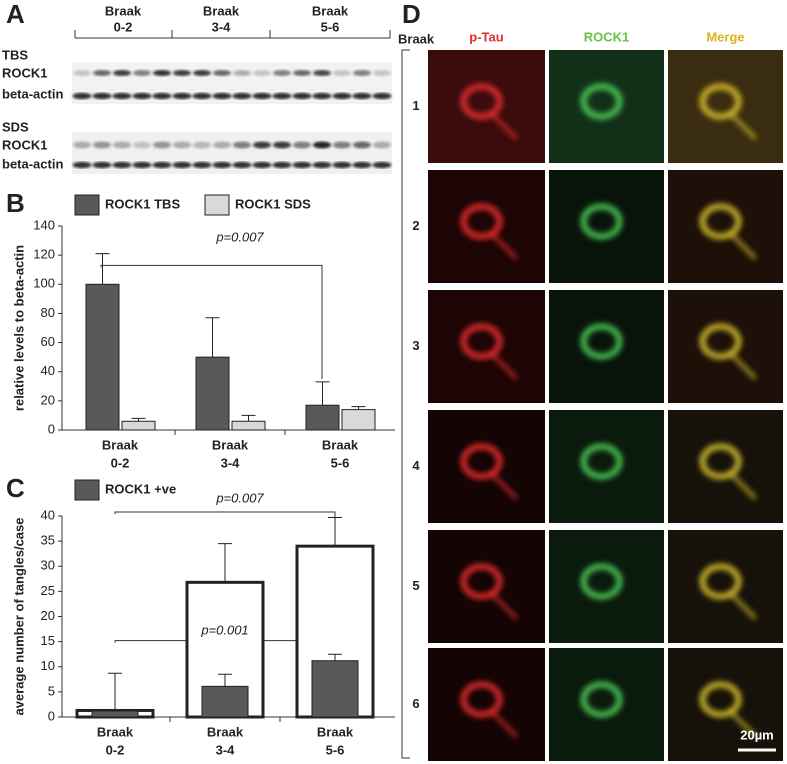 The image size is (787, 764). What do you see at coordinates (225, 514) in the screenshot?
I see `significance-bracket` at bounding box center [225, 514].